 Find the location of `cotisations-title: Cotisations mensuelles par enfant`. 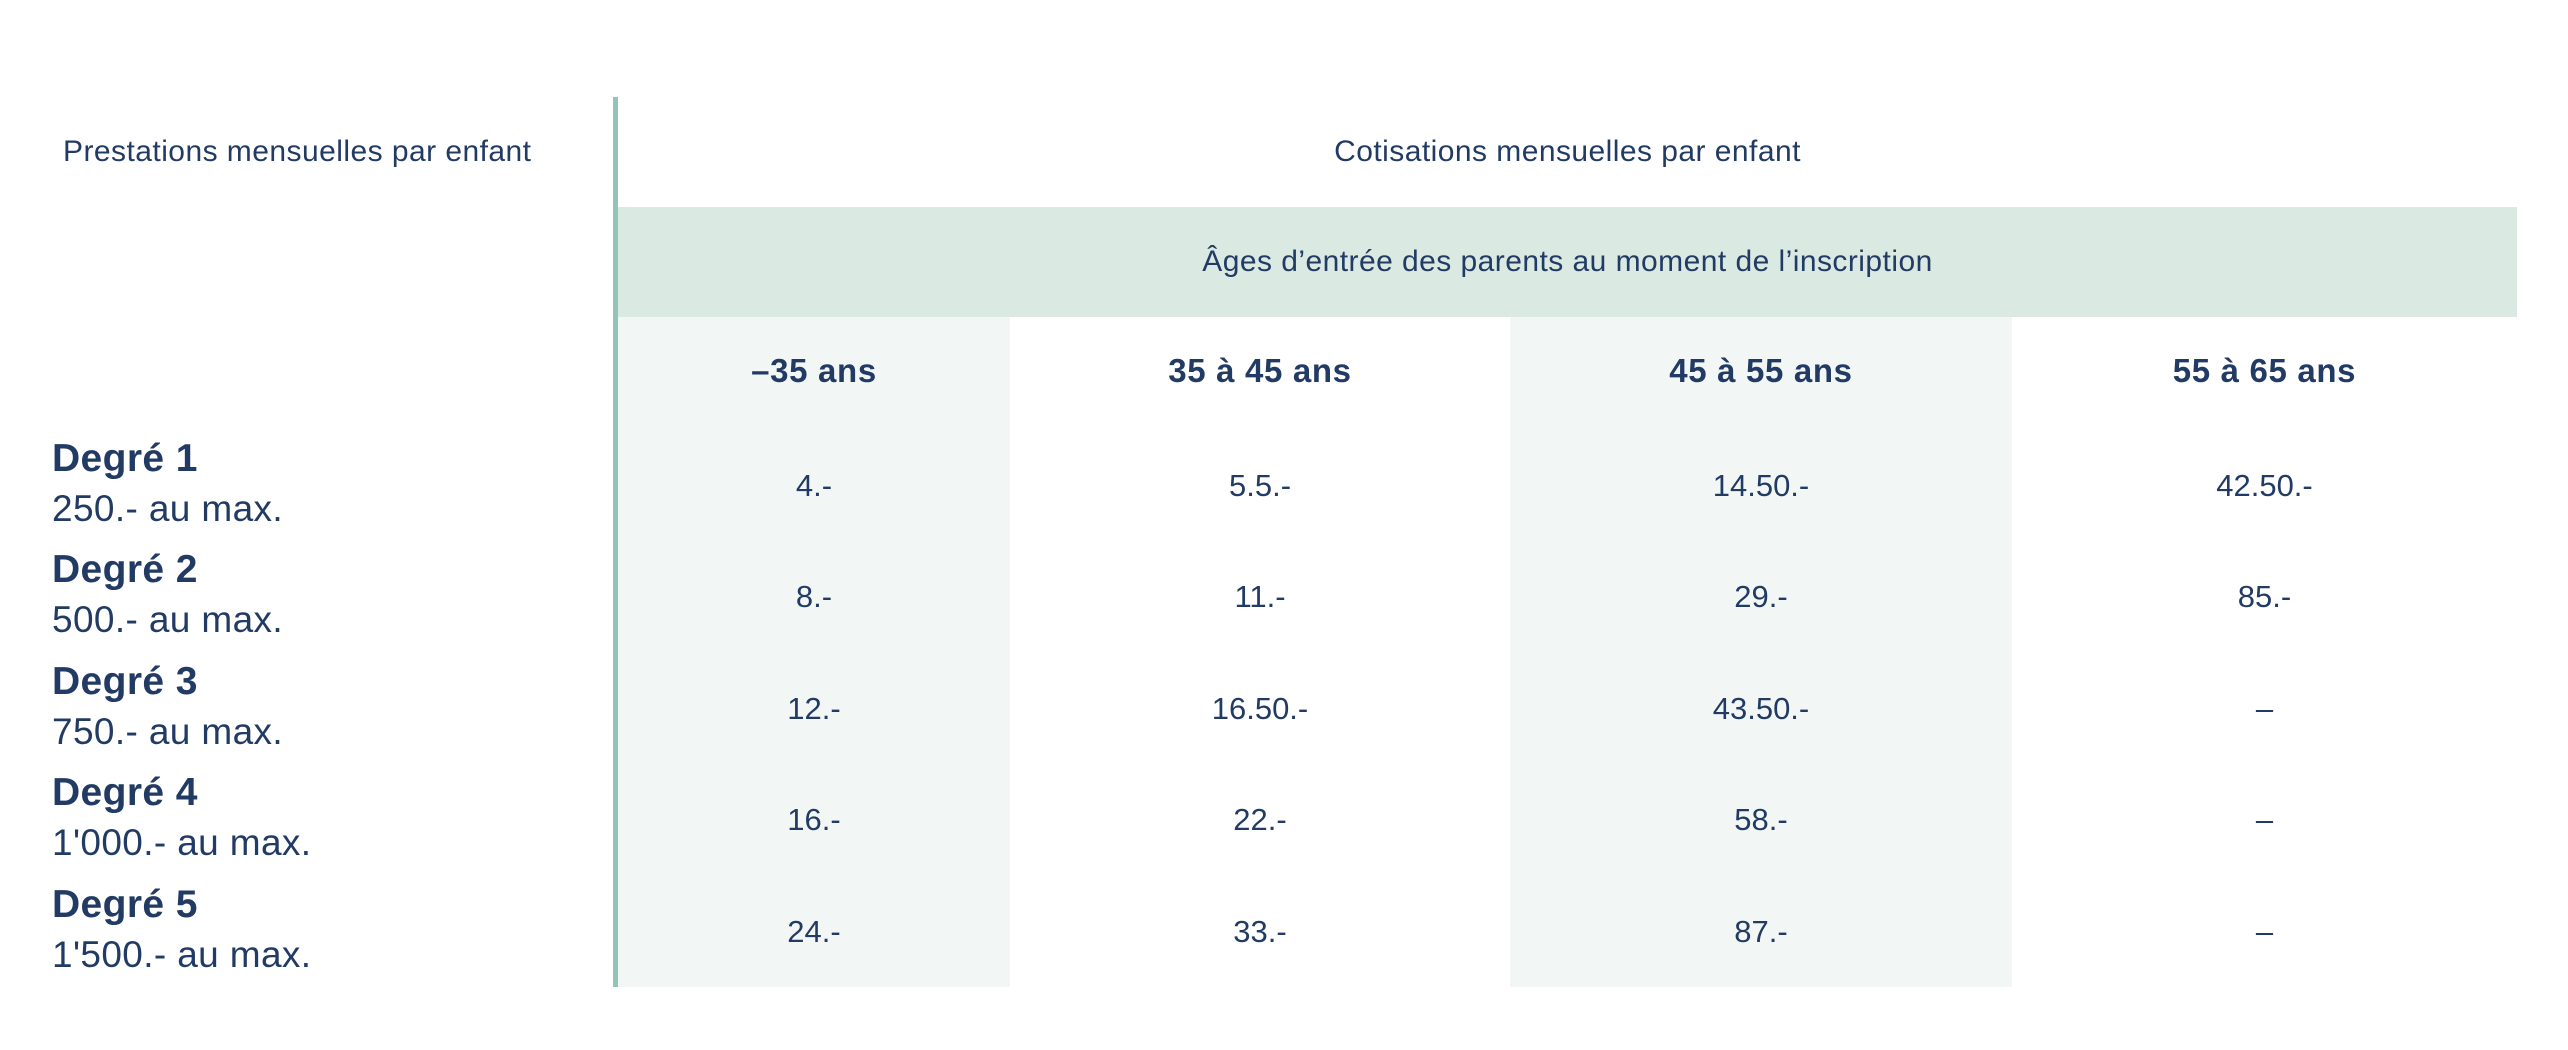

cotisations-title: Cotisations mensuelles par enfant is located at coordinates (1567, 151).